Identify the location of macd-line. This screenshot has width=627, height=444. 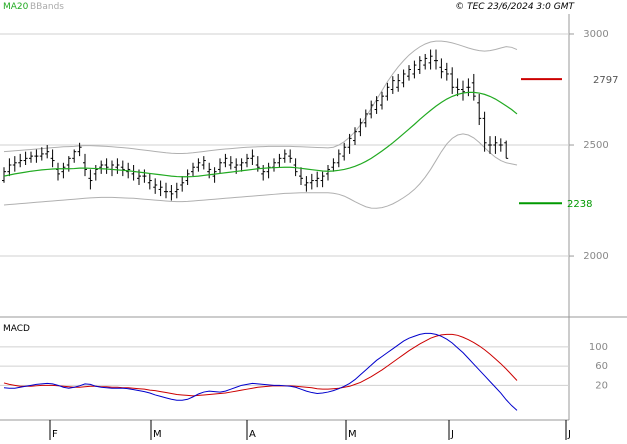
(260, 371).